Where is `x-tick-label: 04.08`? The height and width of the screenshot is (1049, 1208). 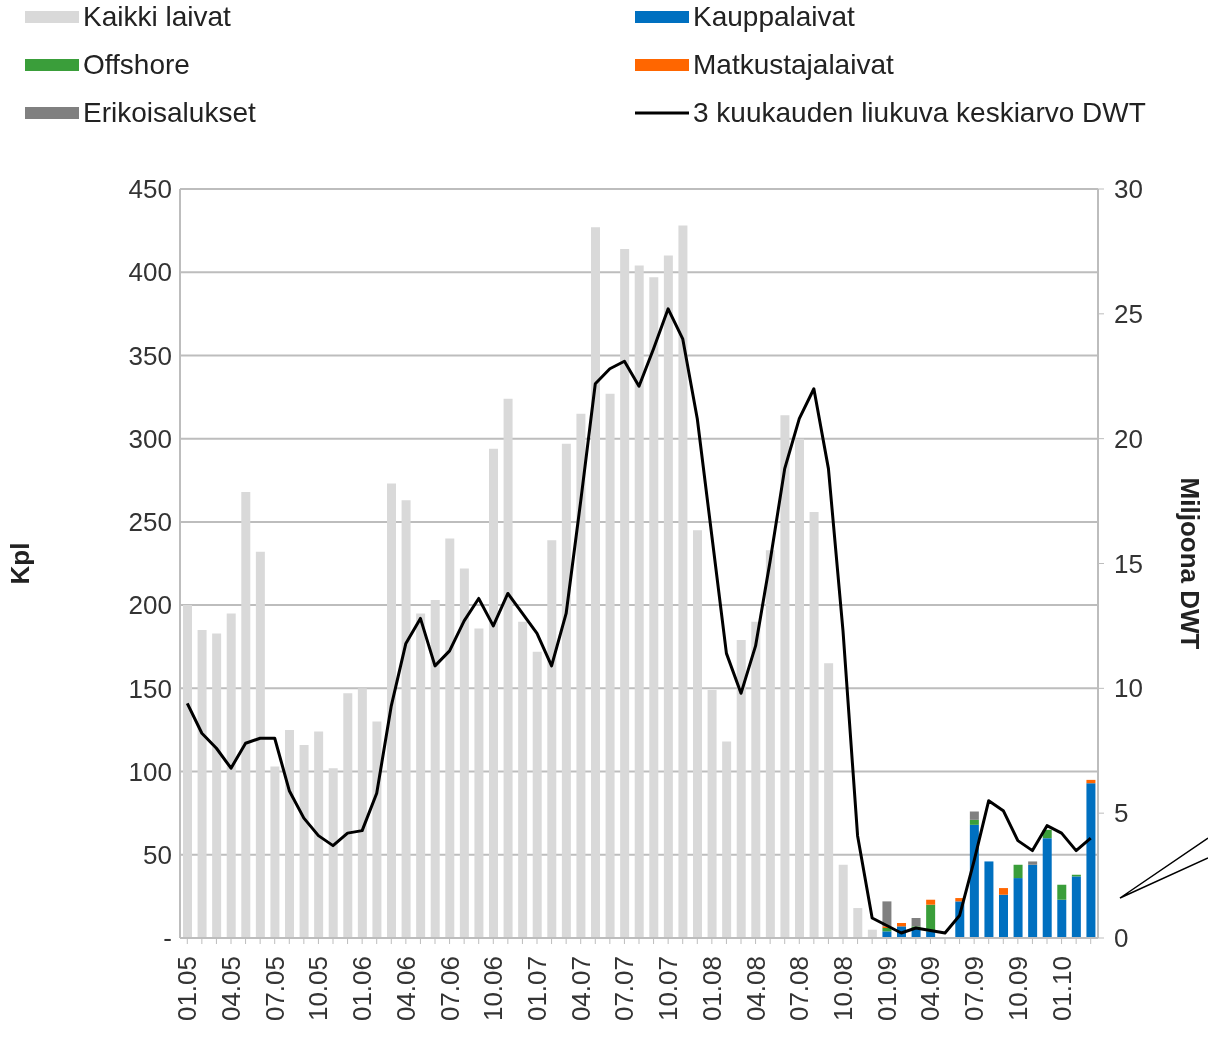 x-tick-label: 04.08 is located at coordinates (755, 989).